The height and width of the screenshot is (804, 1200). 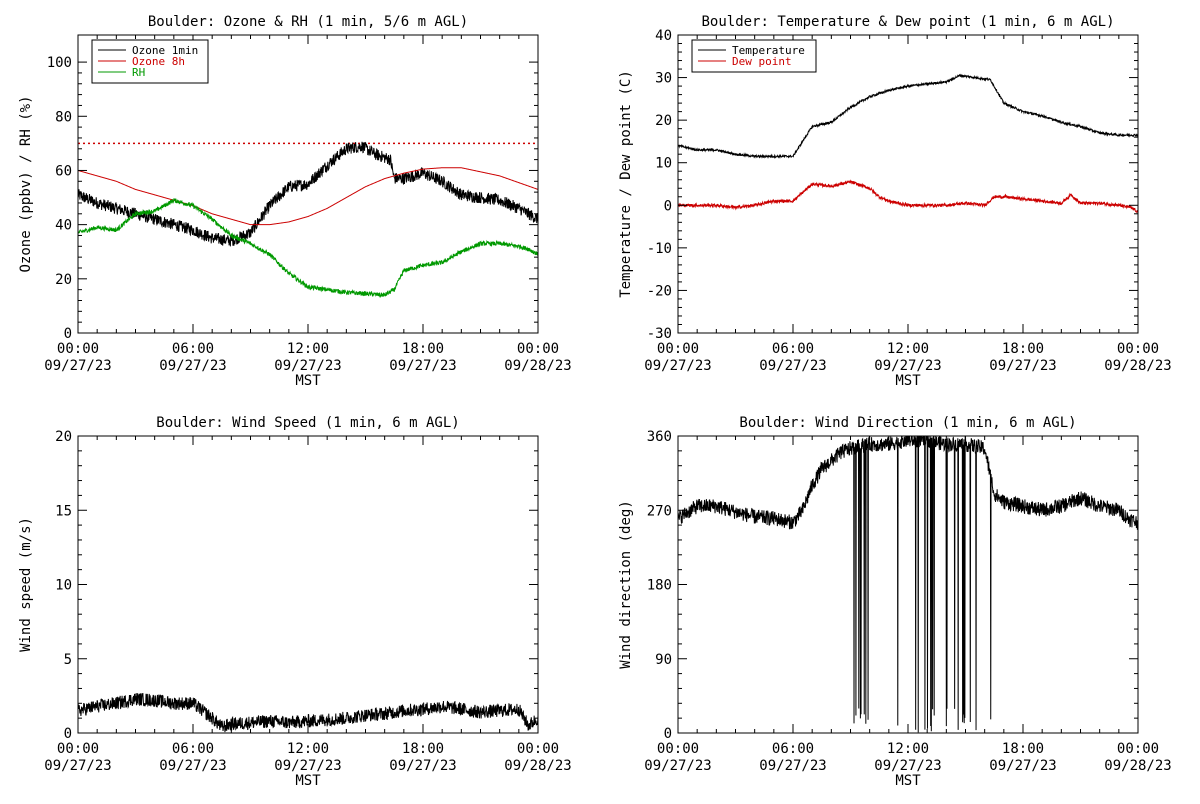 I want to click on y-tick-label: 15, so click(x=63, y=511).